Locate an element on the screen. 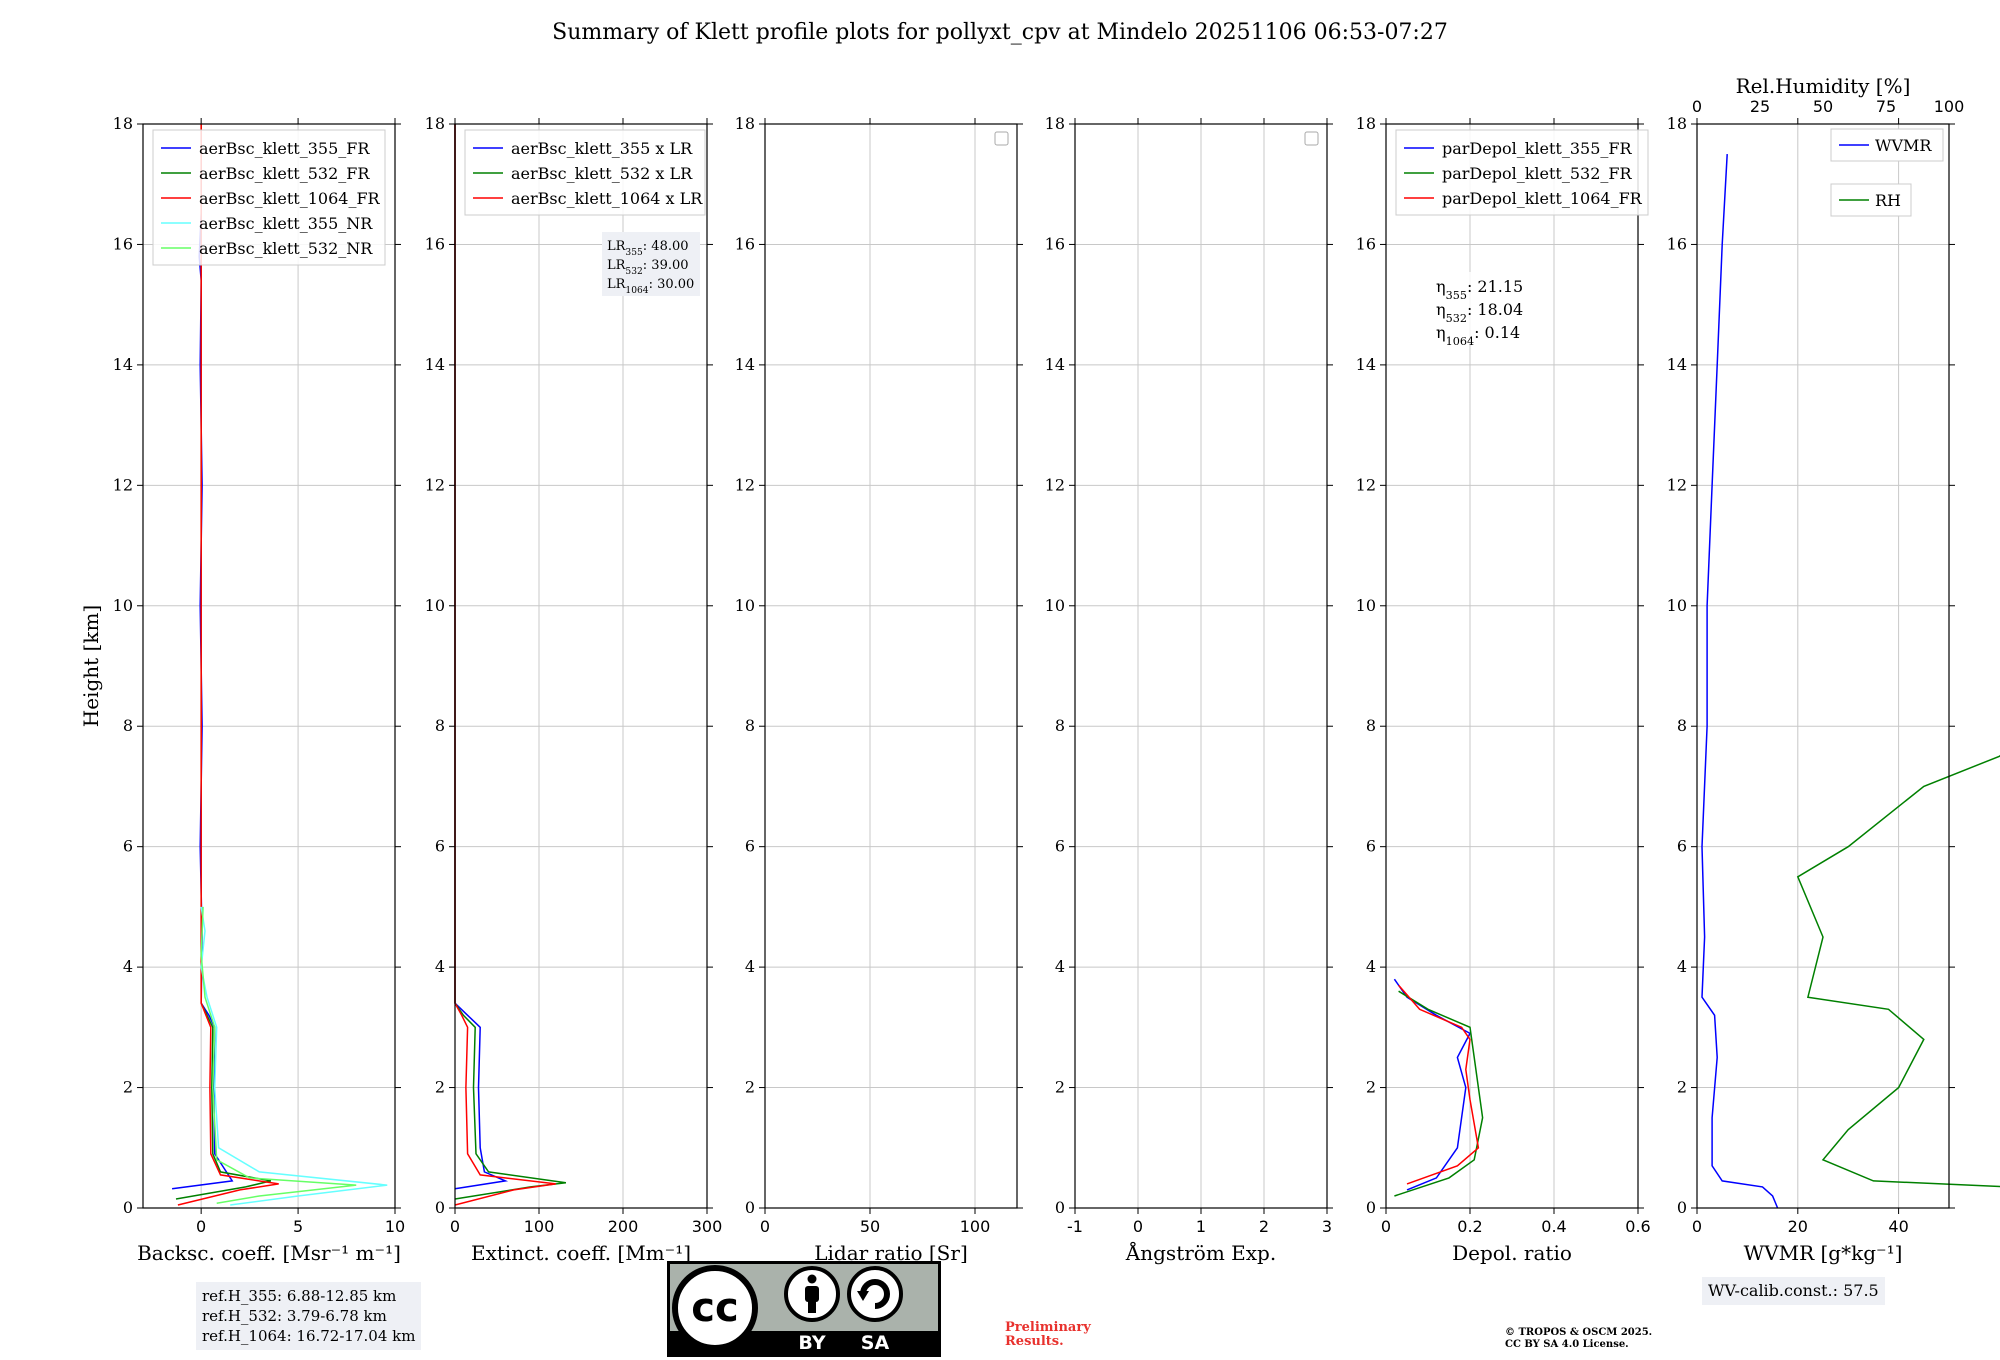 The width and height of the screenshot is (2000, 1360). ref-height-532: ref.H_532: 3.79-6.78 km is located at coordinates (294, 1316).